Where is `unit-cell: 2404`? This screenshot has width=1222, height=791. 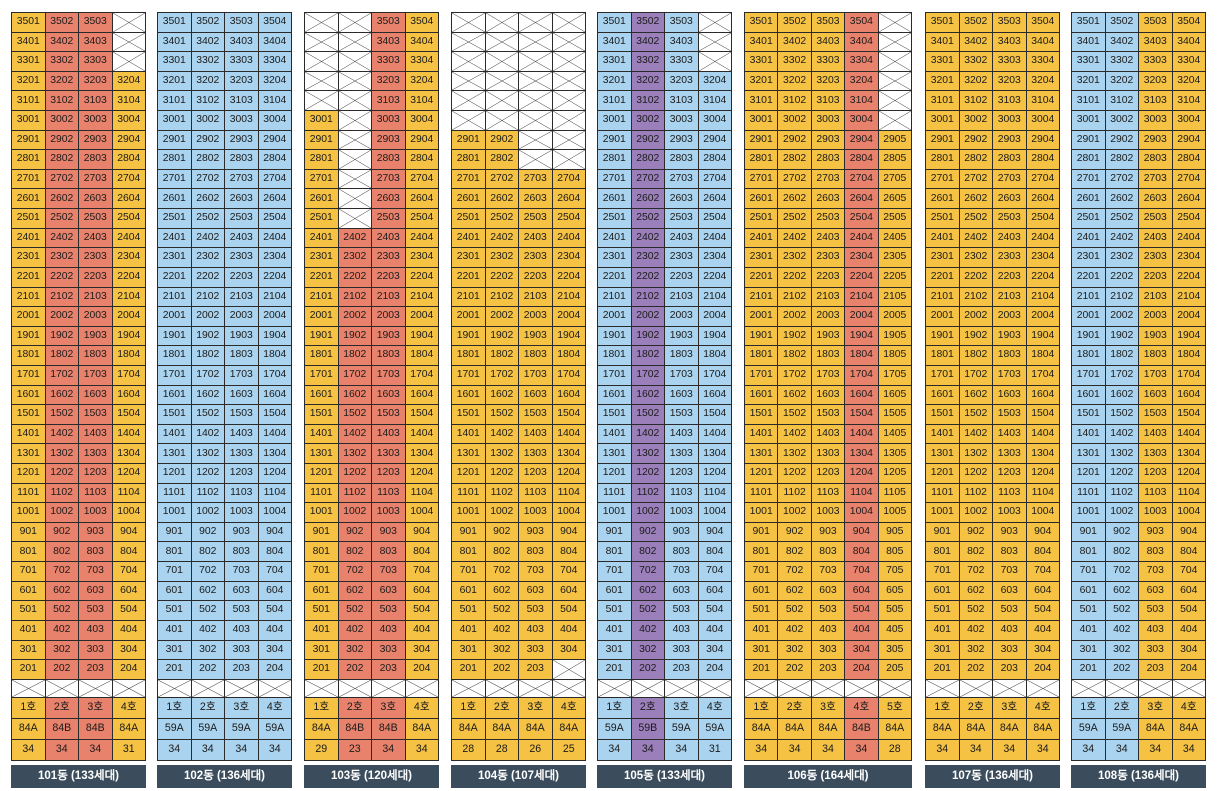
unit-cell: 2404 is located at coordinates (421, 238).